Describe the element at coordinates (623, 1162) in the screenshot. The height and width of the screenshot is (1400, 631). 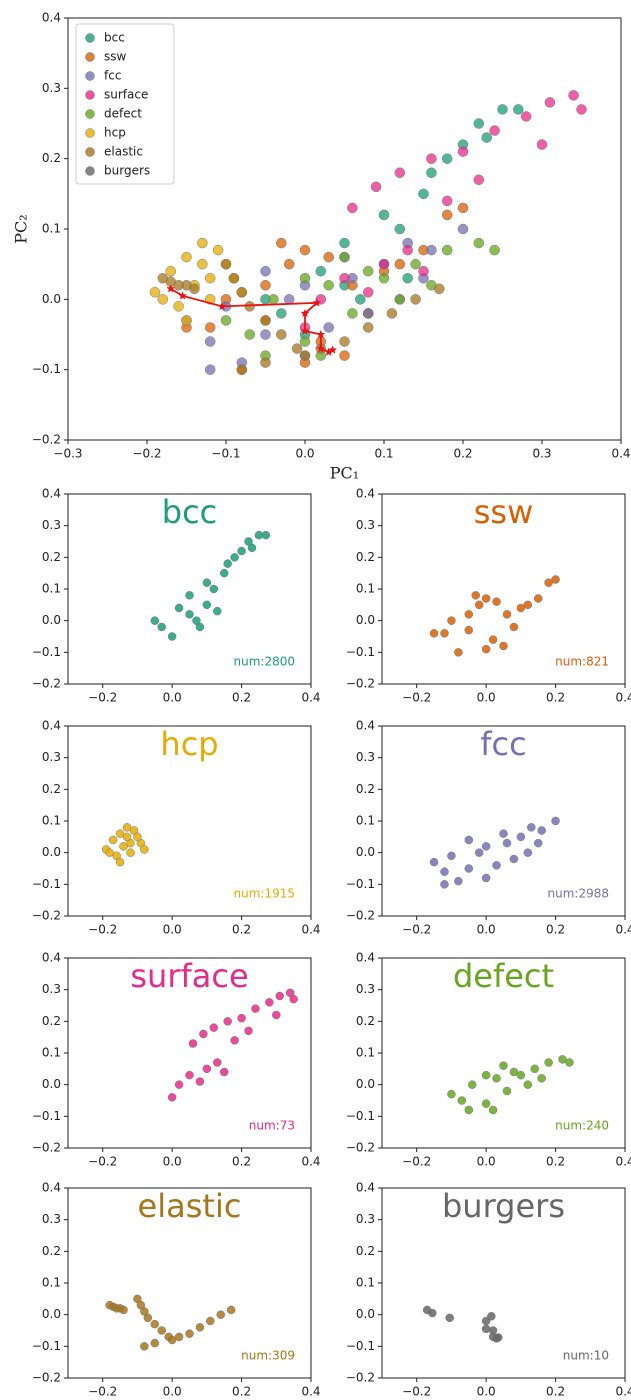
I see `x-tick-label: 0.4` at that location.